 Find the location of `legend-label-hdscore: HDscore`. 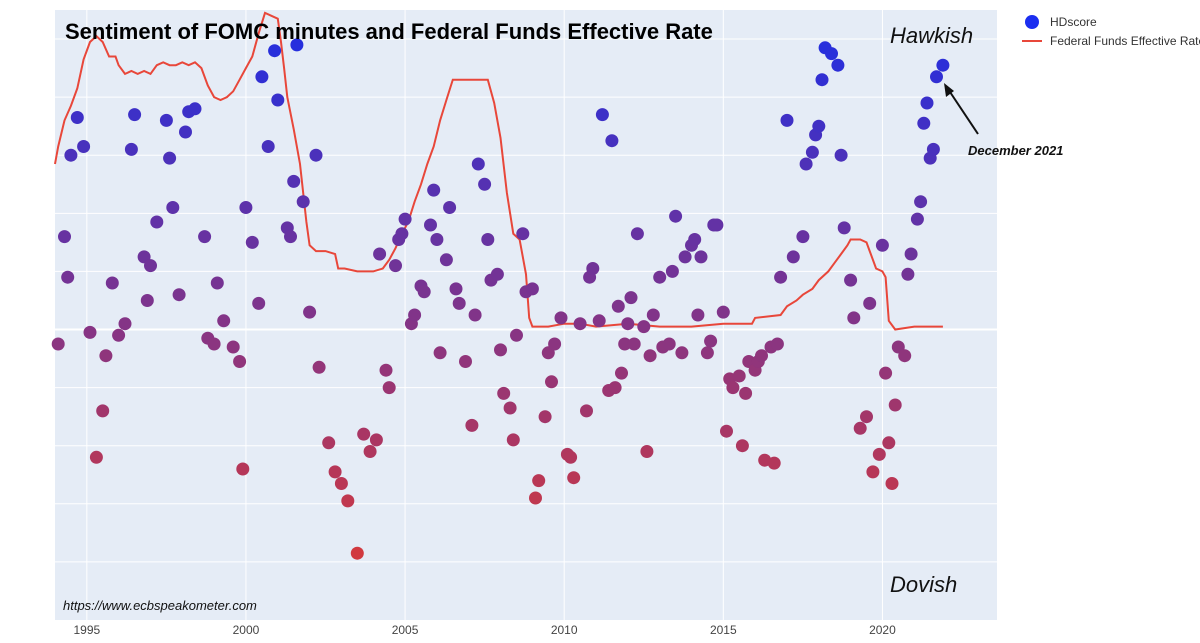

legend-label-hdscore: HDscore is located at coordinates (1073, 22).